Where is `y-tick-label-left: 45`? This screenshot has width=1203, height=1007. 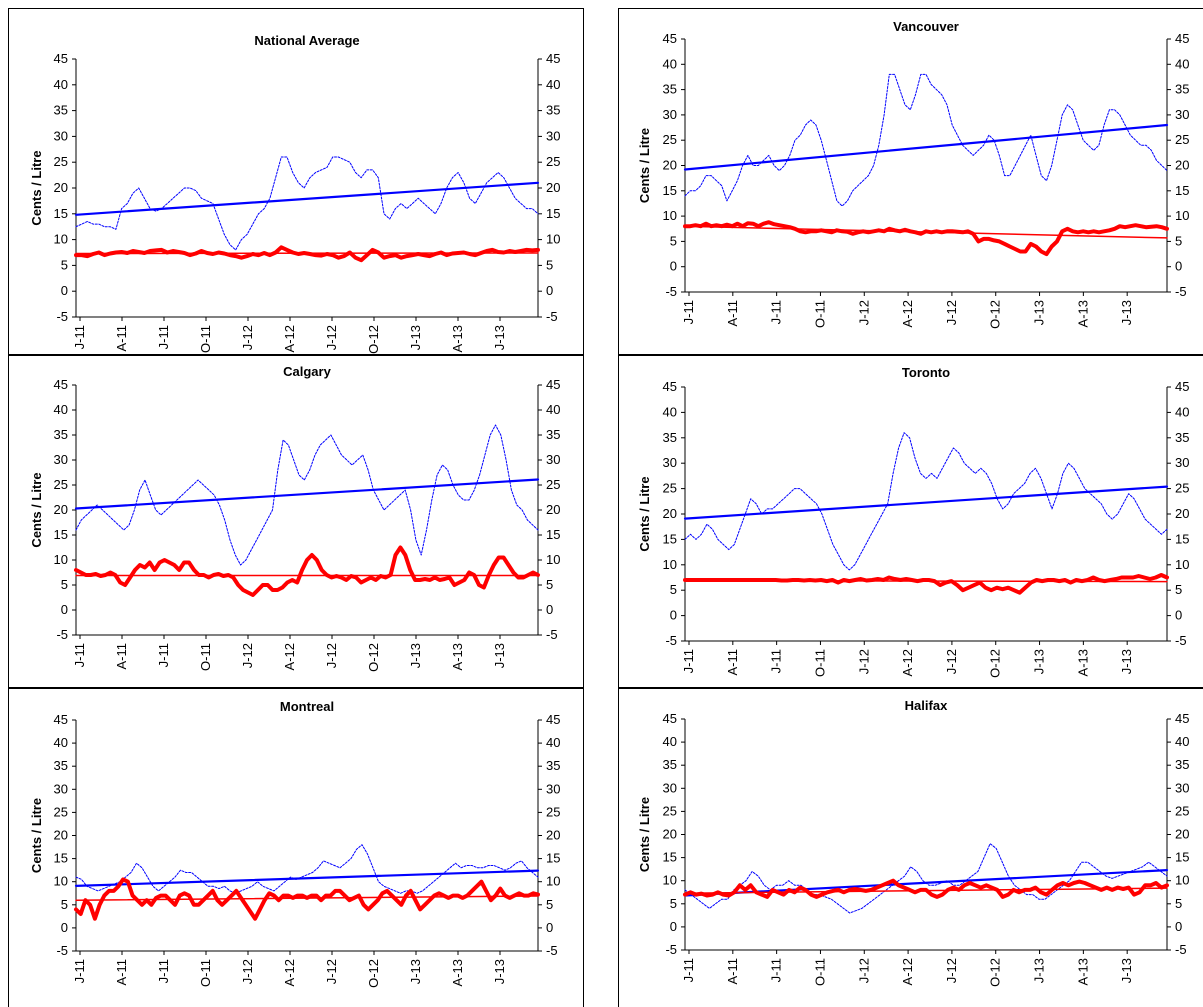
y-tick-label-left: 45 is located at coordinates (670, 38).